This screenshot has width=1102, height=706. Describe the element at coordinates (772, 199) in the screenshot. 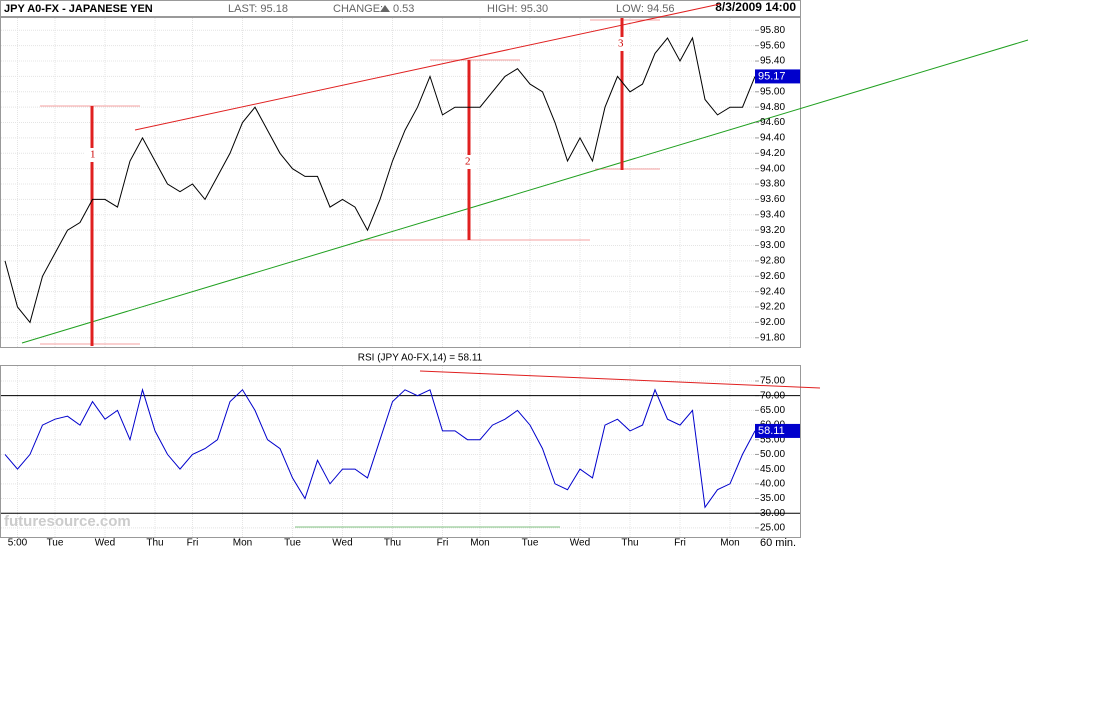

I see `y-tick-label: 93.60` at that location.